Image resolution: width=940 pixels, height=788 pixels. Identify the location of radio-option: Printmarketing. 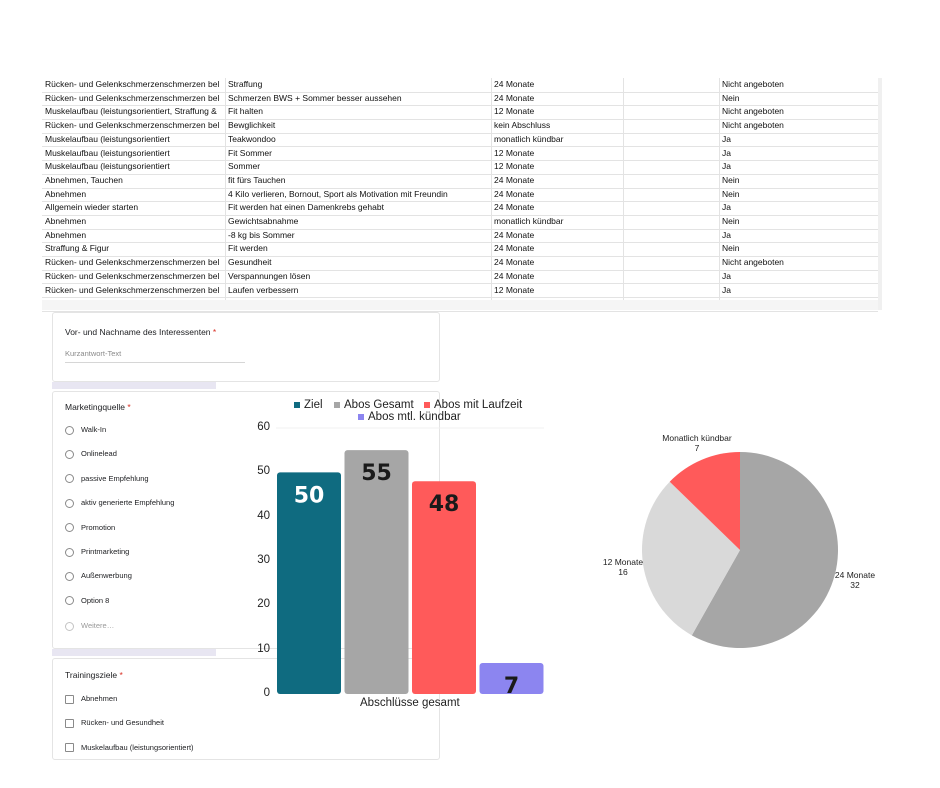
(97, 553).